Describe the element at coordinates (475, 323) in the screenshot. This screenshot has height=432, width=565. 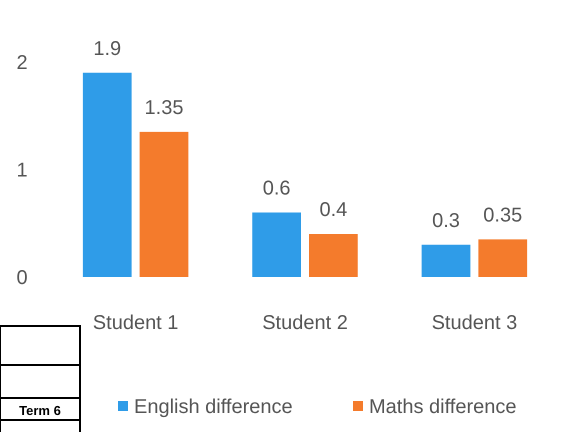
I see `x-tick-label: Student 3` at that location.